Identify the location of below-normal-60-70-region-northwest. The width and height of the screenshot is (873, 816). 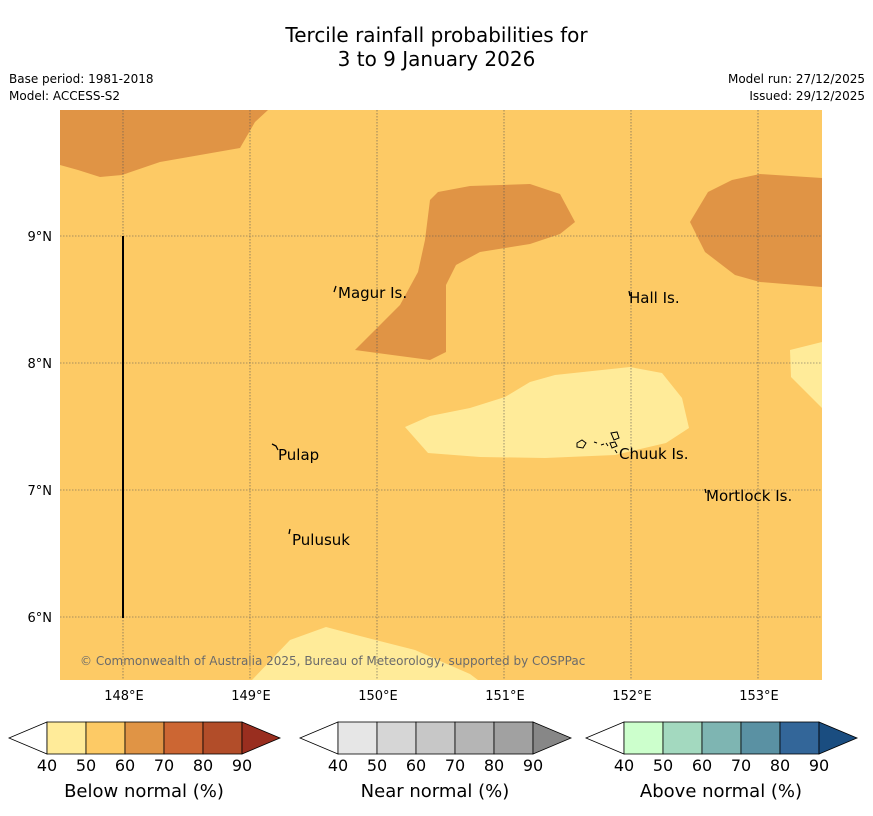
(164, 143).